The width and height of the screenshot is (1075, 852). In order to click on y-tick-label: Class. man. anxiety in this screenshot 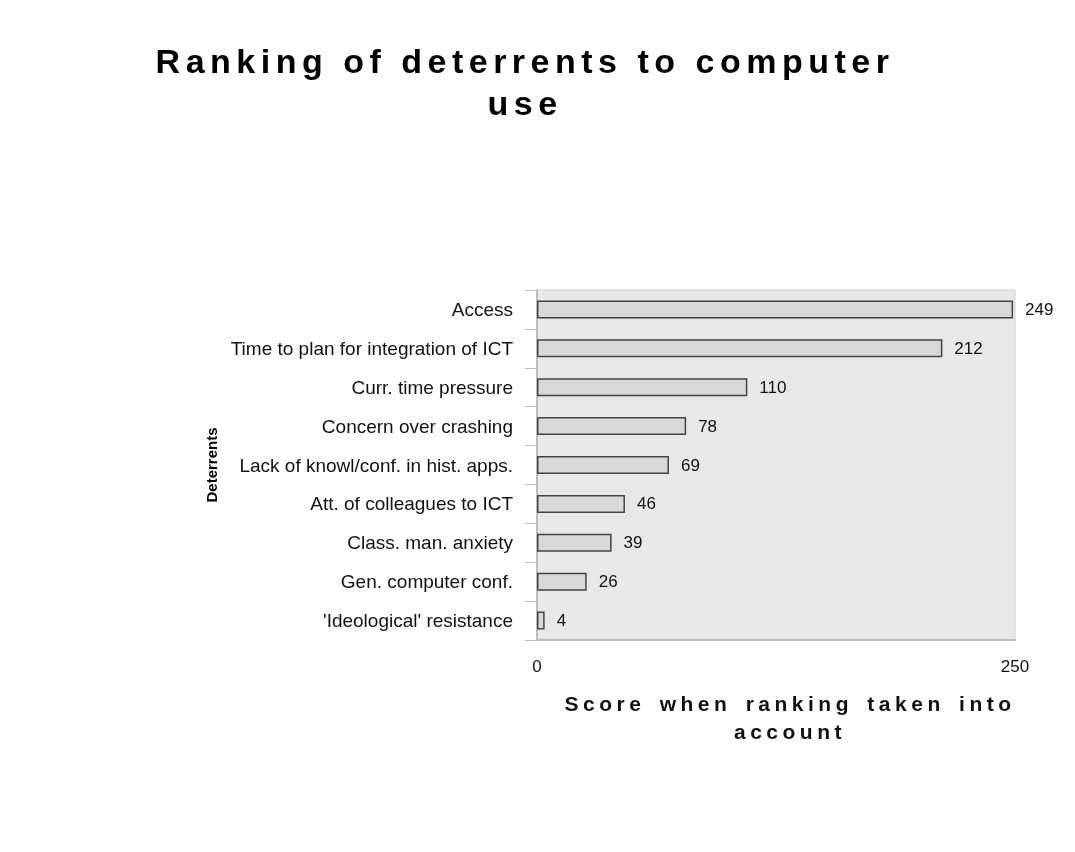, I will do `click(430, 543)`.